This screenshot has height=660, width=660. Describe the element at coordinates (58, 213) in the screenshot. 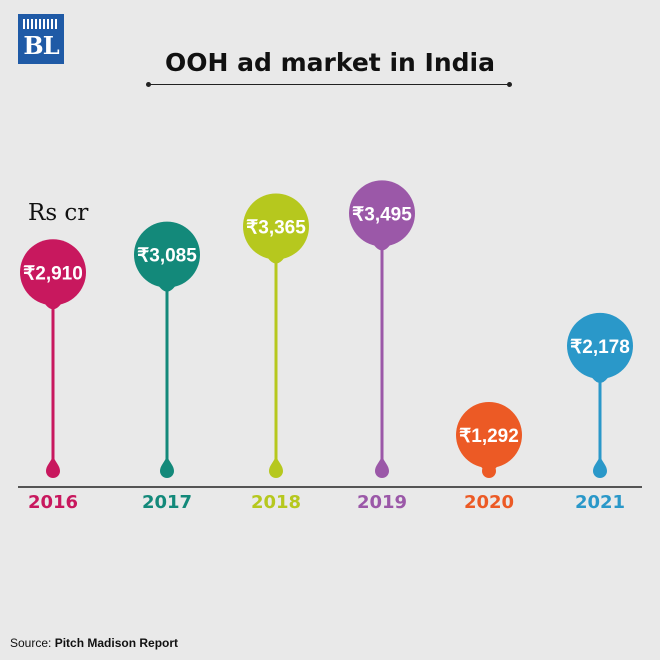

I see `unit-label: Rs cr` at that location.